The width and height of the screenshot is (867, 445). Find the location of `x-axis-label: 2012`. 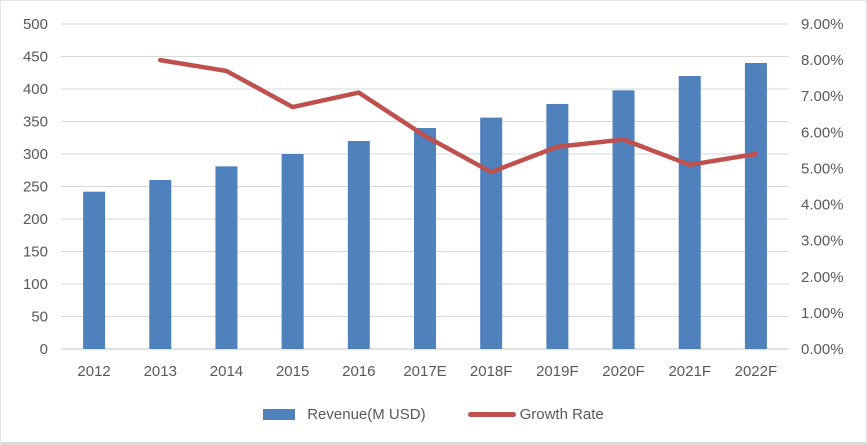

x-axis-label: 2012 is located at coordinates (93, 371).